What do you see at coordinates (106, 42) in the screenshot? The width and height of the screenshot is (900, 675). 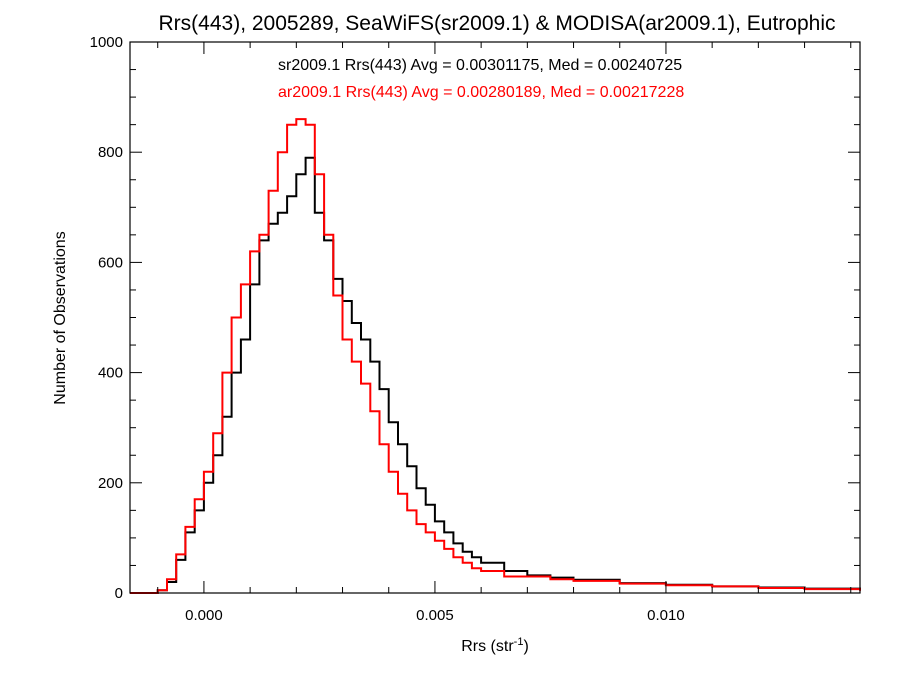 I see `y-tick-label: 1000` at bounding box center [106, 42].